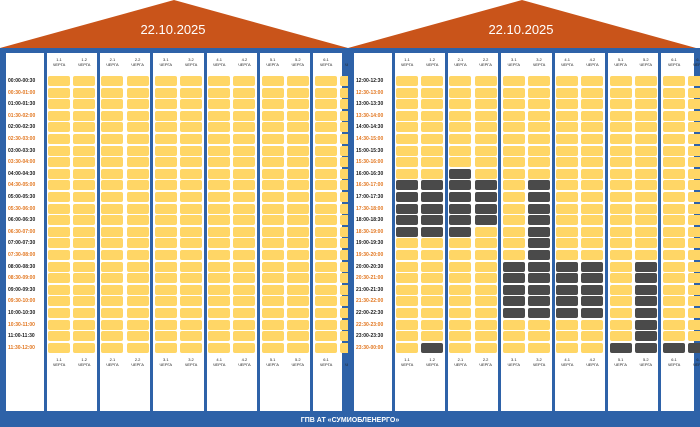 This screenshot has width=700, height=427. I want to click on footer-company: ГПВ АТ «СУМИОБЛЕНЕРГО», so click(350, 420).